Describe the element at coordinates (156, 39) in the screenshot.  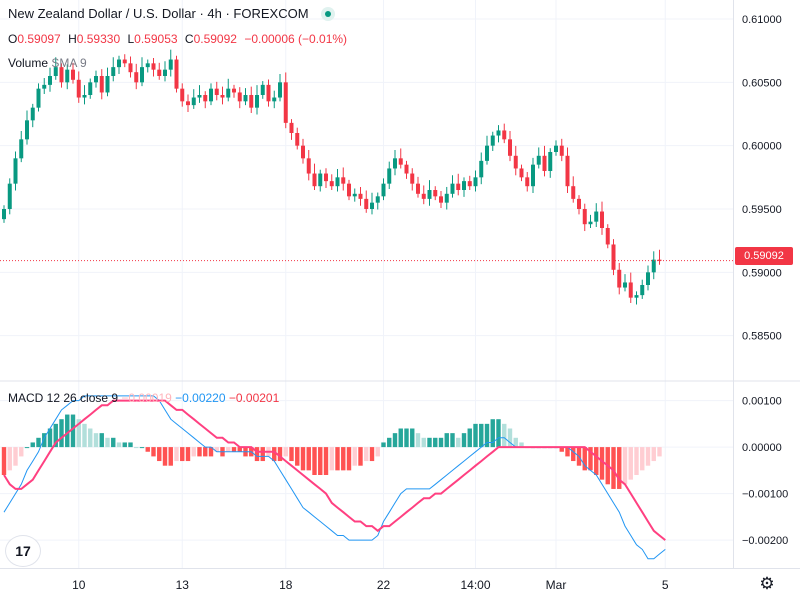
I see `low-value: 0.59053` at that location.